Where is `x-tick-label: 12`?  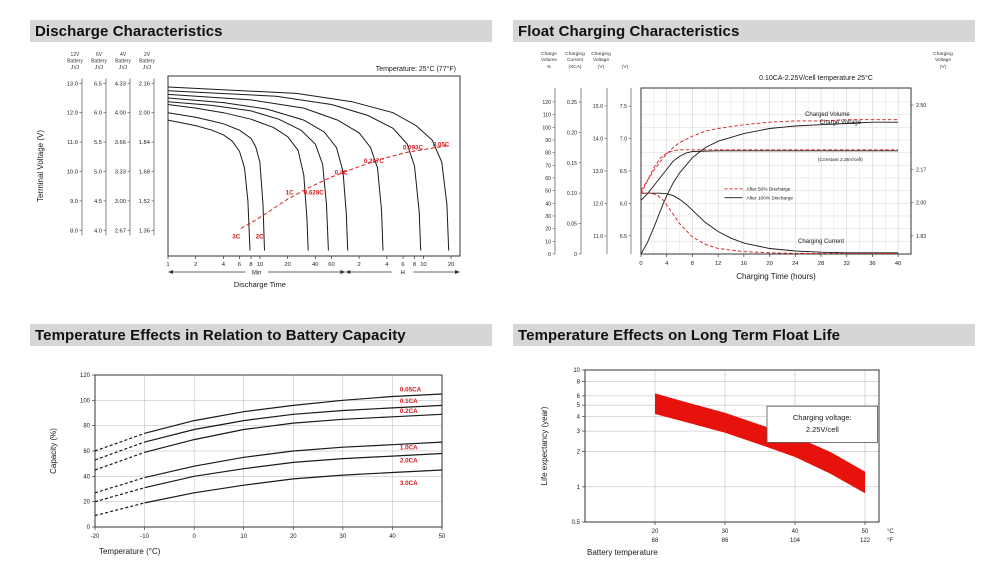 x-tick-label: 12 is located at coordinates (718, 264).